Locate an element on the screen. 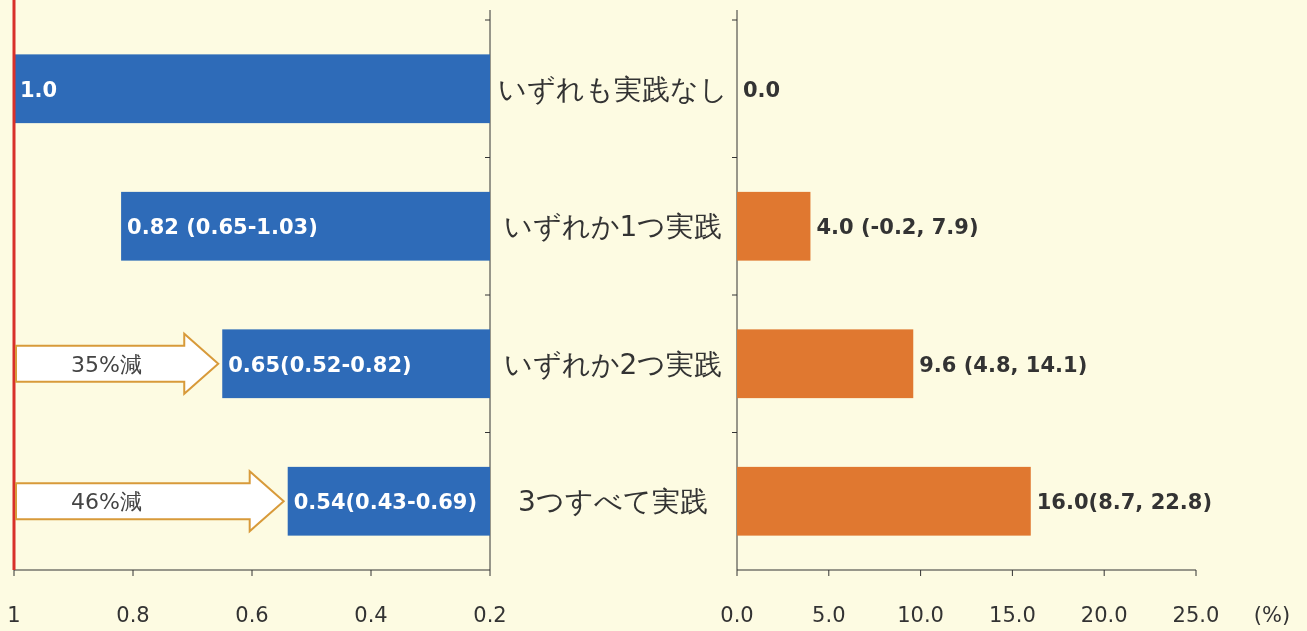 This screenshot has width=1307, height=631. x-axis-title: (%) is located at coordinates (1272, 615).